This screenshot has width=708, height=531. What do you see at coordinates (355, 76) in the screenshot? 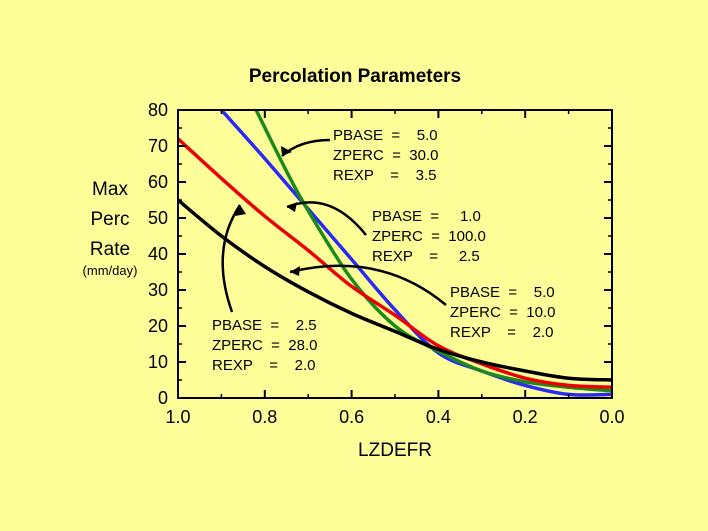
I see `chart-title: Percolation Parameters` at bounding box center [355, 76].